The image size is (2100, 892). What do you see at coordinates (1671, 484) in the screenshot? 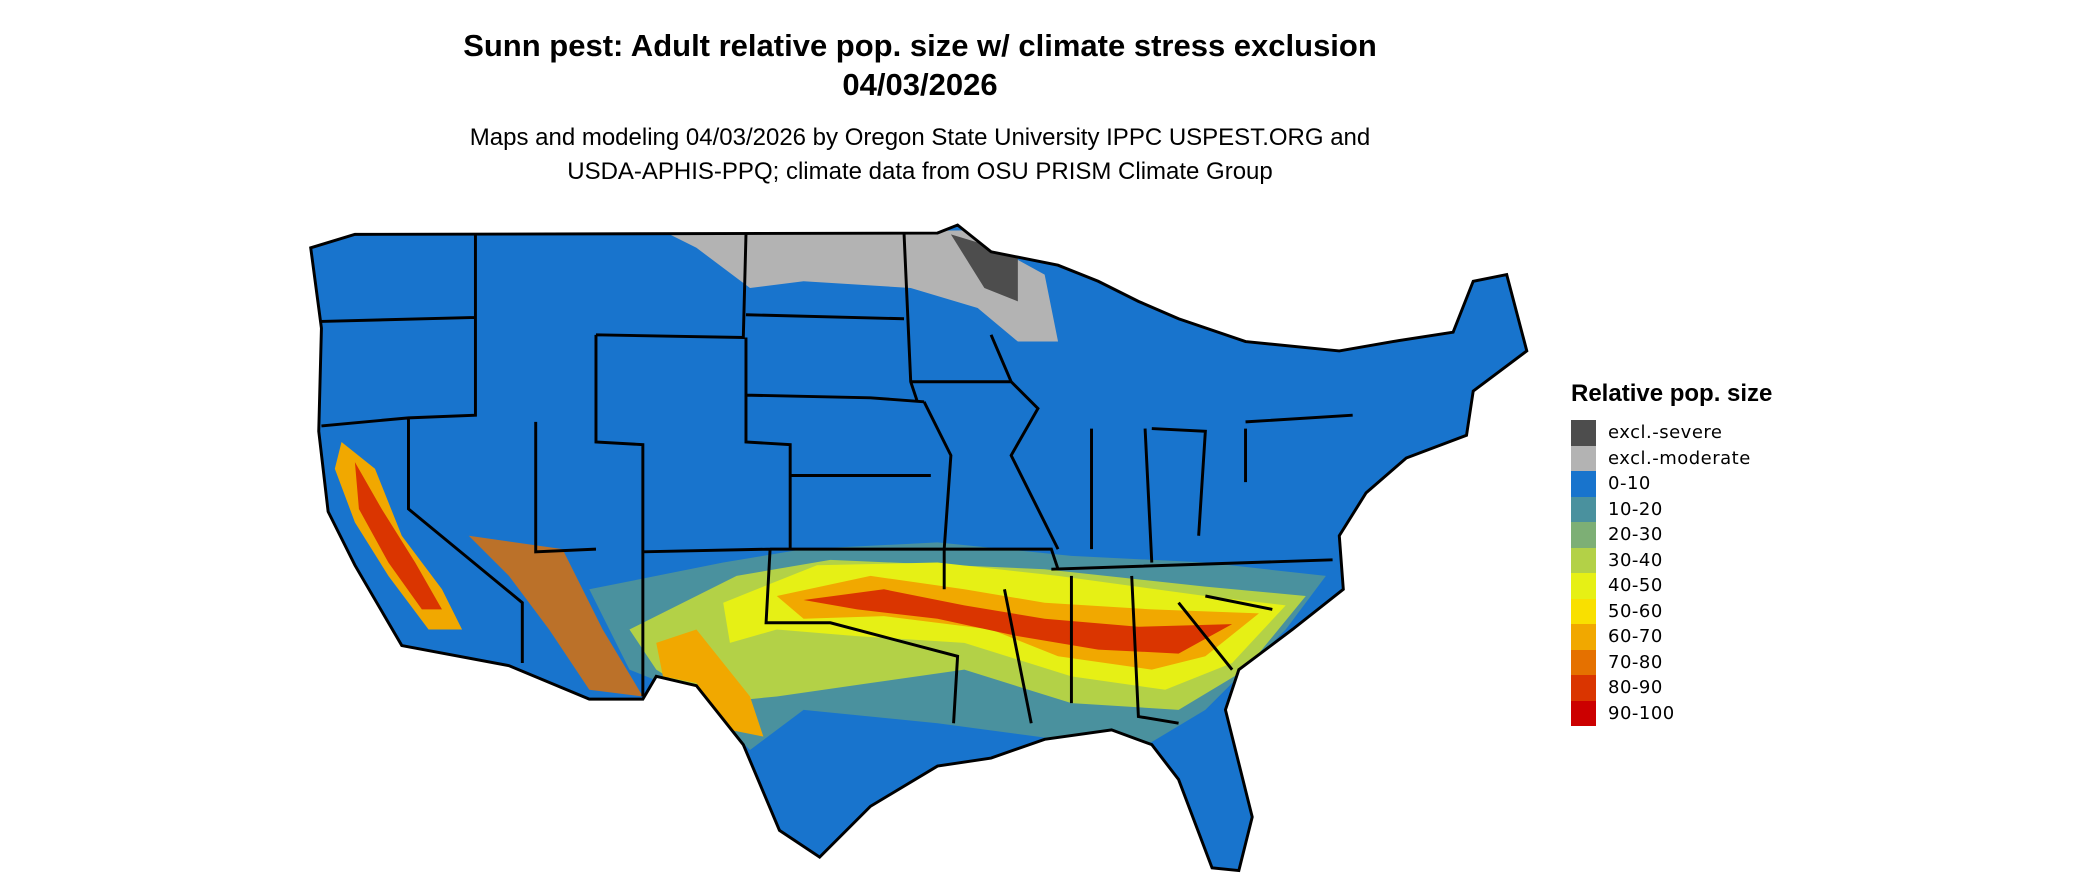
I see `legend-item: 0-10` at bounding box center [1671, 484].